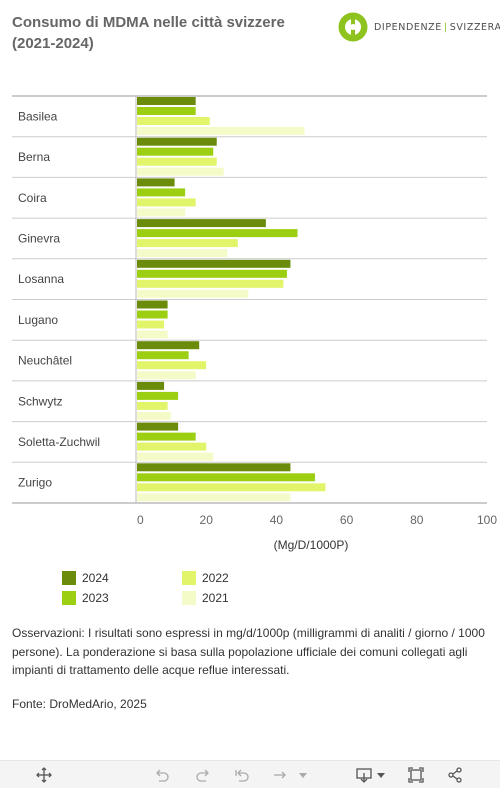 The image size is (500, 788). What do you see at coordinates (215, 598) in the screenshot?
I see `legend-label: 2021` at bounding box center [215, 598].